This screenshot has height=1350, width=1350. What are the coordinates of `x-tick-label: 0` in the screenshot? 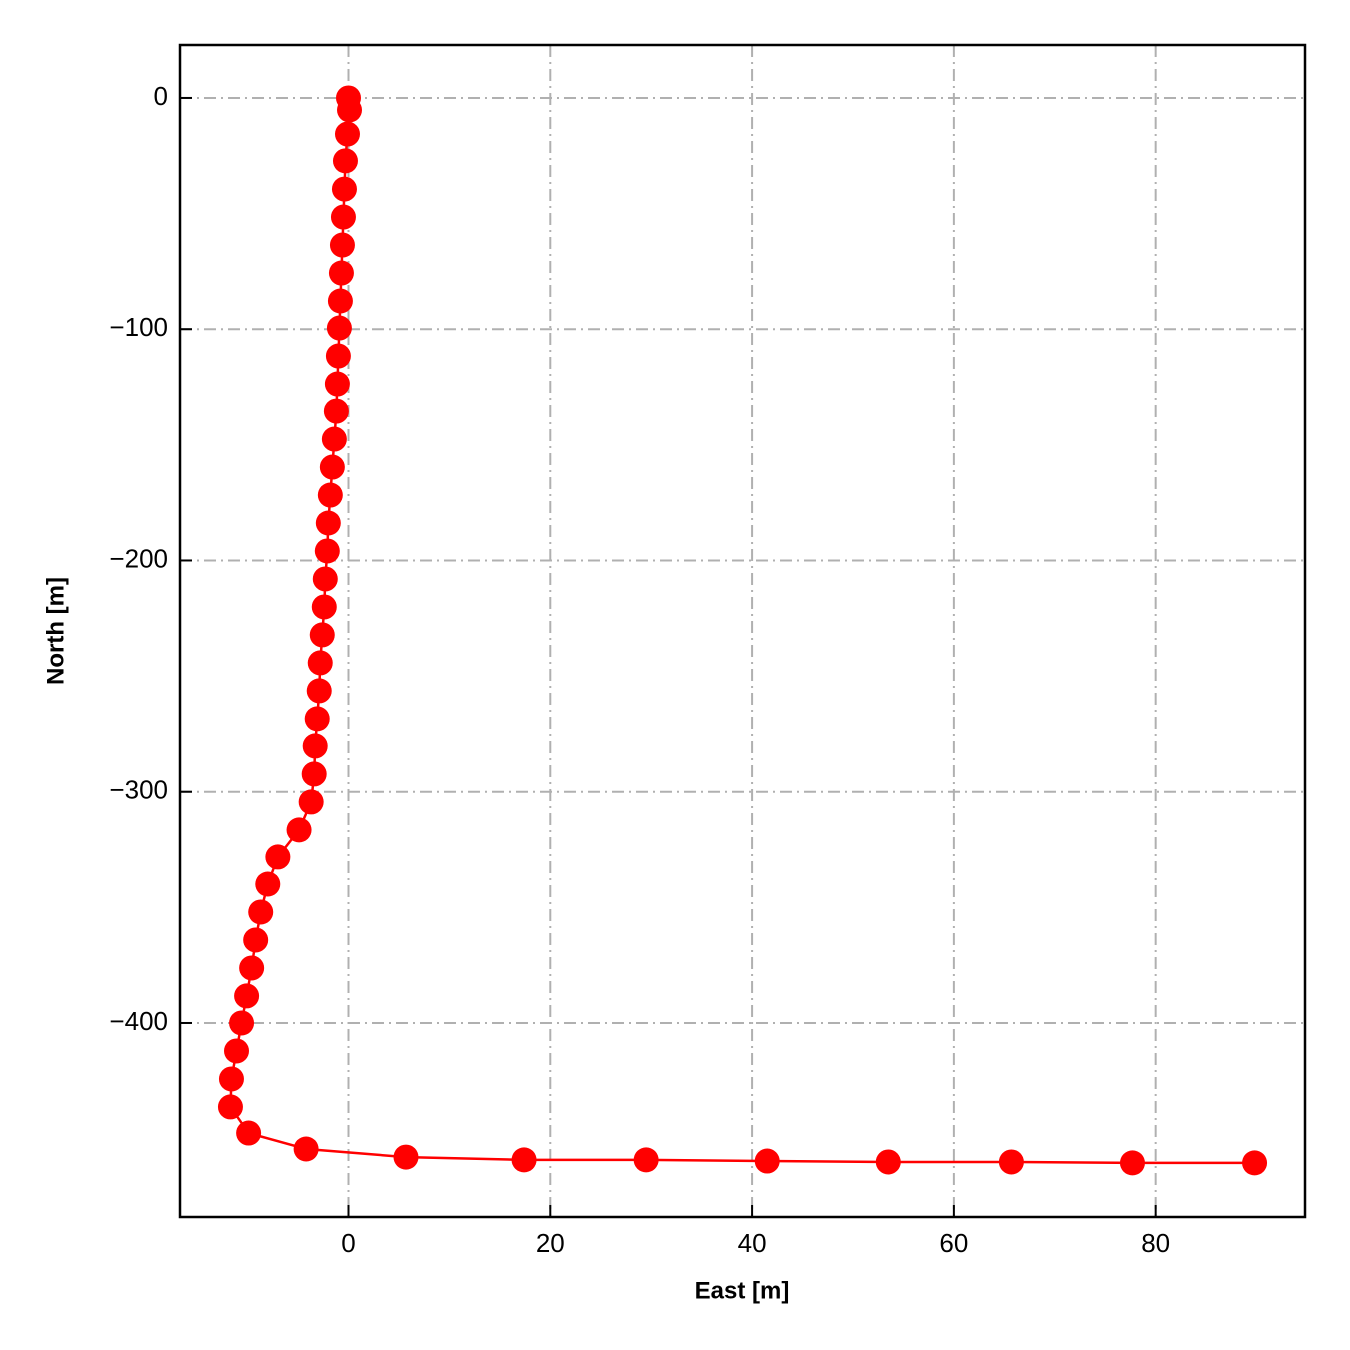 It's located at (348, 1243).